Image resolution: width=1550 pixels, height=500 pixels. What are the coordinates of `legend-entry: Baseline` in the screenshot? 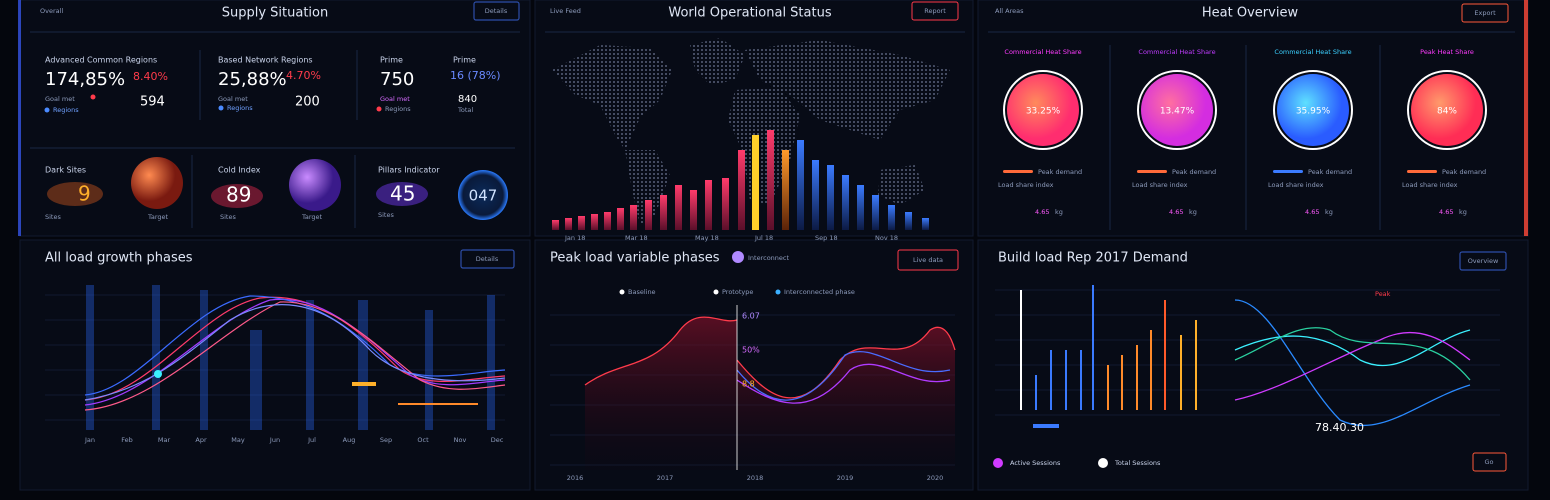 It's located at (642, 292).